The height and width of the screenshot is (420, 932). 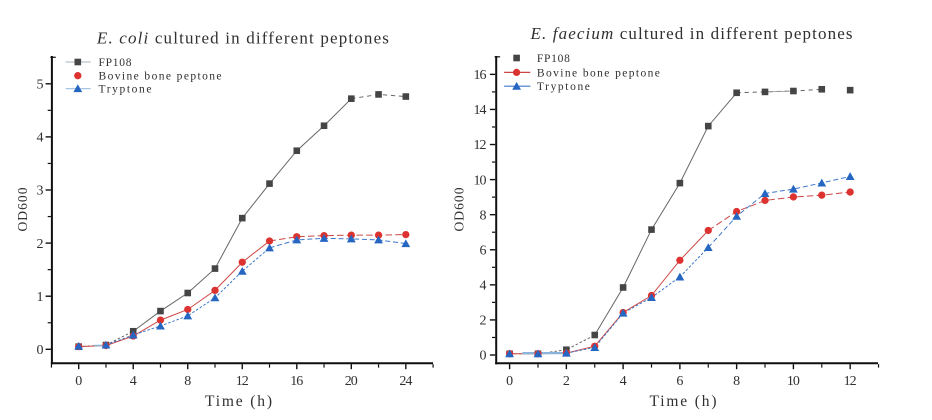 I want to click on svg-text: 3, so click(x=40, y=191).